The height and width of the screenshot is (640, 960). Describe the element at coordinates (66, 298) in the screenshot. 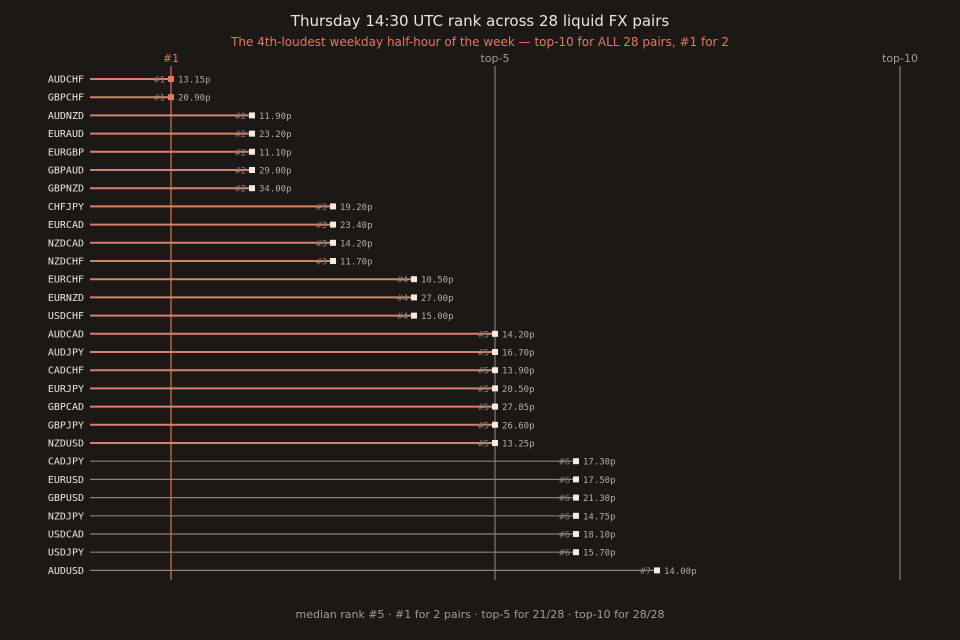

I see `pair-label-eurnzd: EURNZD` at that location.